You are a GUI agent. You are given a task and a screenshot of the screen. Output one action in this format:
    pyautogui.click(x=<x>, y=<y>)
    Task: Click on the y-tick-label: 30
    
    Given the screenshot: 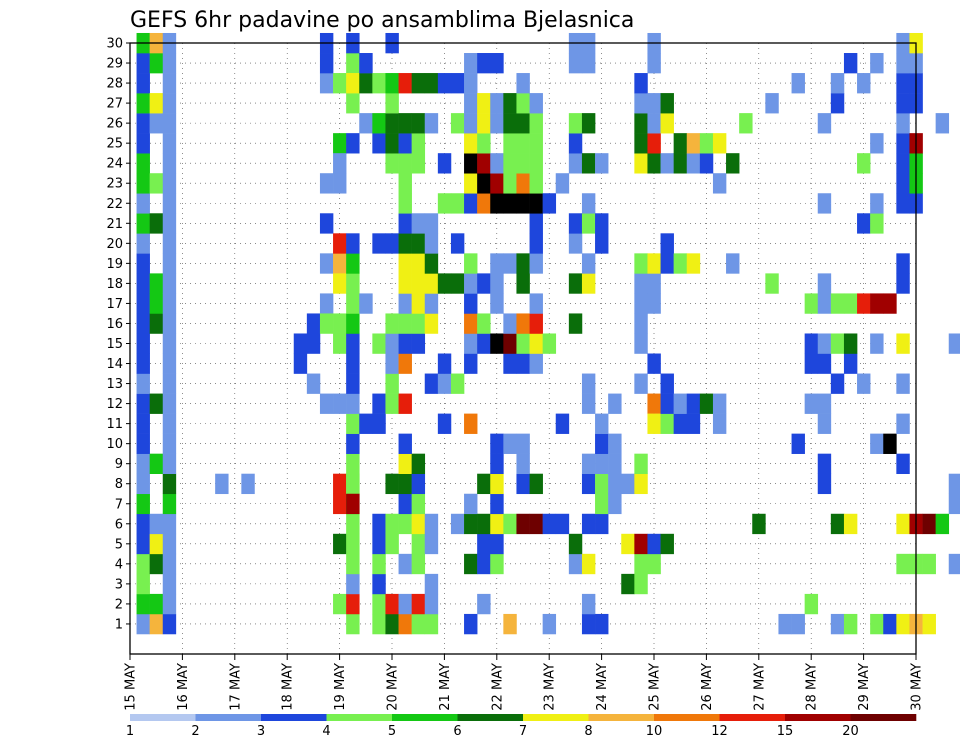 What is the action you would take?
    pyautogui.click(x=114, y=44)
    